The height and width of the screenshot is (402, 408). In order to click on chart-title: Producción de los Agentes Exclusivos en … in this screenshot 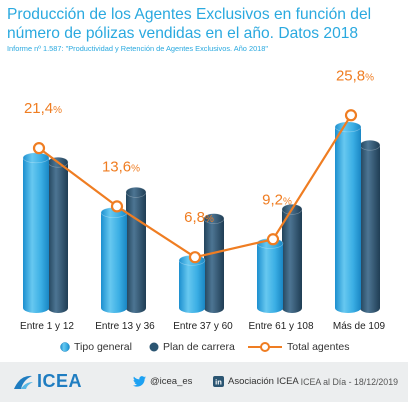, I will do `click(189, 24)`.